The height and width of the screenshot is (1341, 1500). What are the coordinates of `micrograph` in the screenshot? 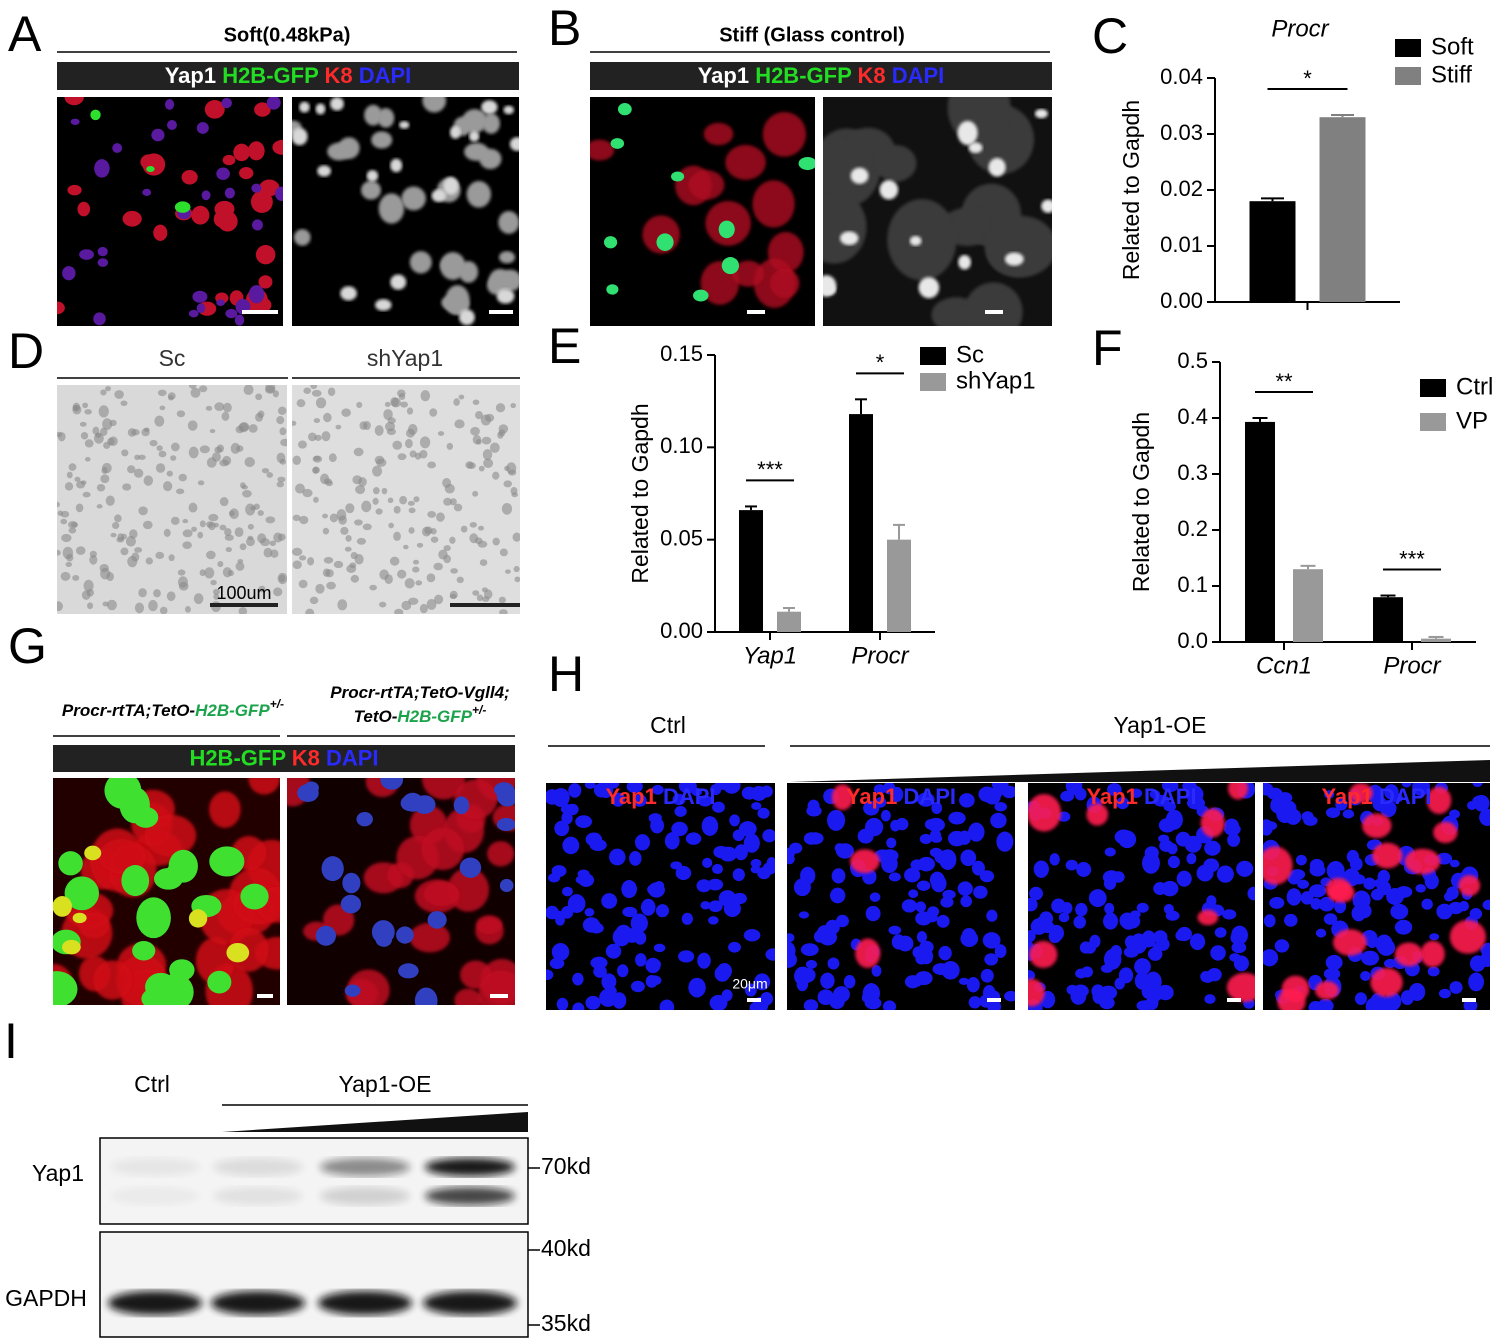 It's located at (937, 211).